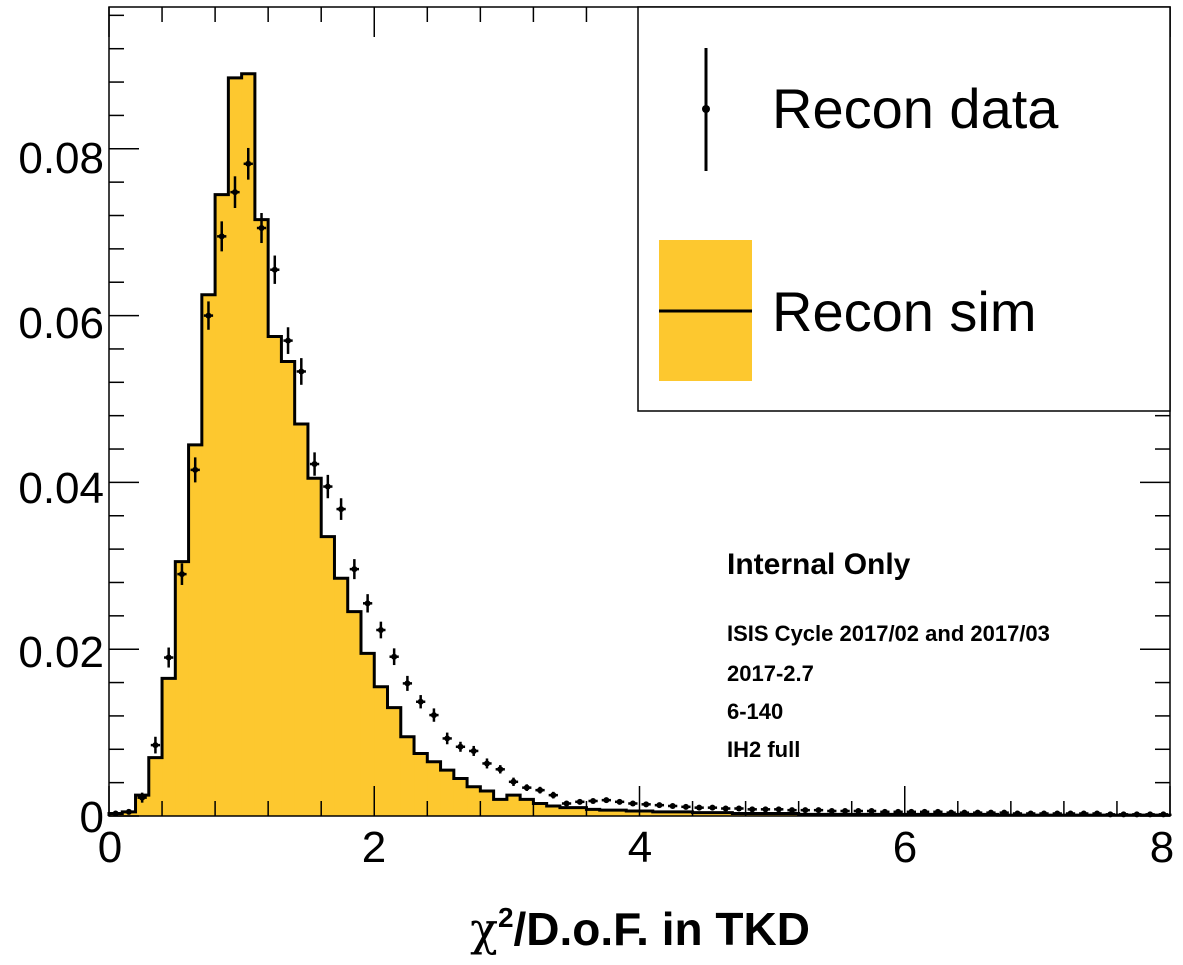 Image resolution: width=1183 pixels, height=965 pixels. What do you see at coordinates (819, 564) in the screenshot?
I see `annotation-heading: Internal Only` at bounding box center [819, 564].